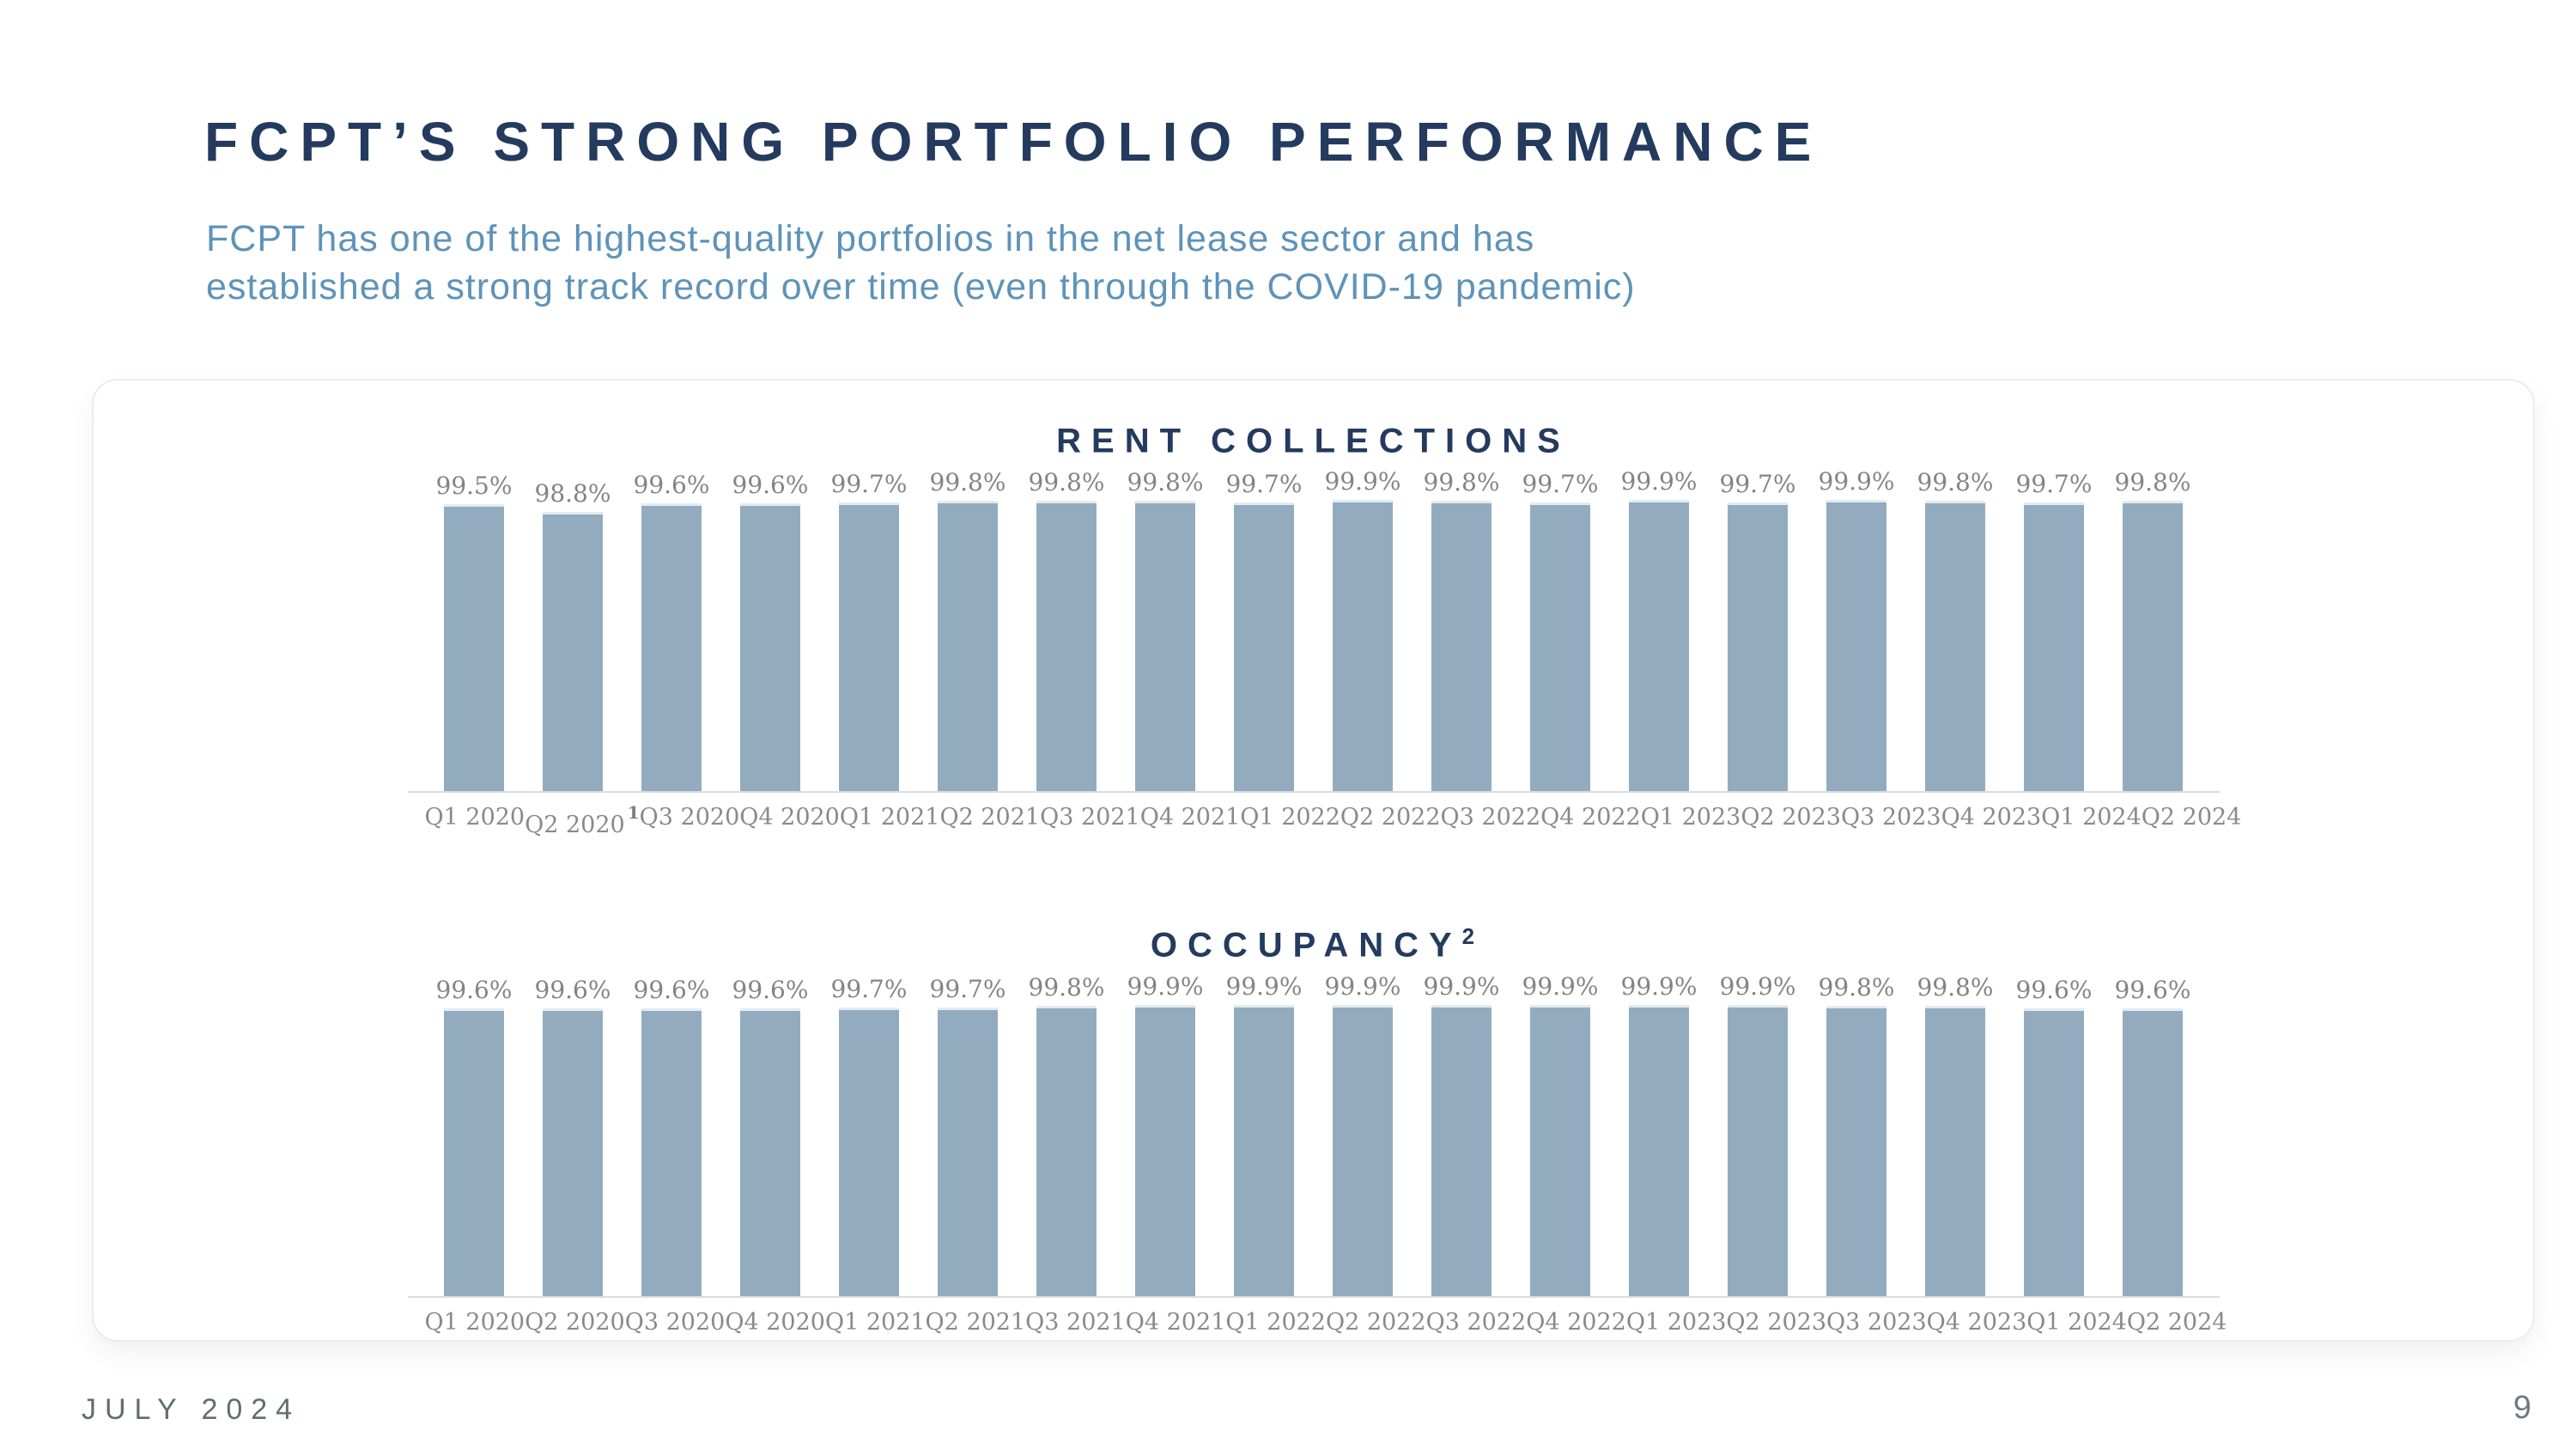 This screenshot has width=2576, height=1449. Describe the element at coordinates (475, 1322) in the screenshot. I see `x-axis-label: Q1 2020` at that location.